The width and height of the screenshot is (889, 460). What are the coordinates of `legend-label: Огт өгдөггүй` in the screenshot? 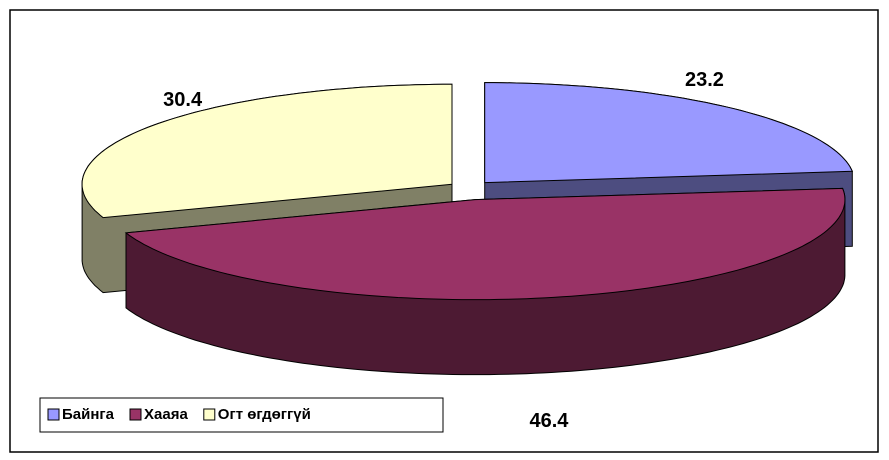 It's located at (264, 414).